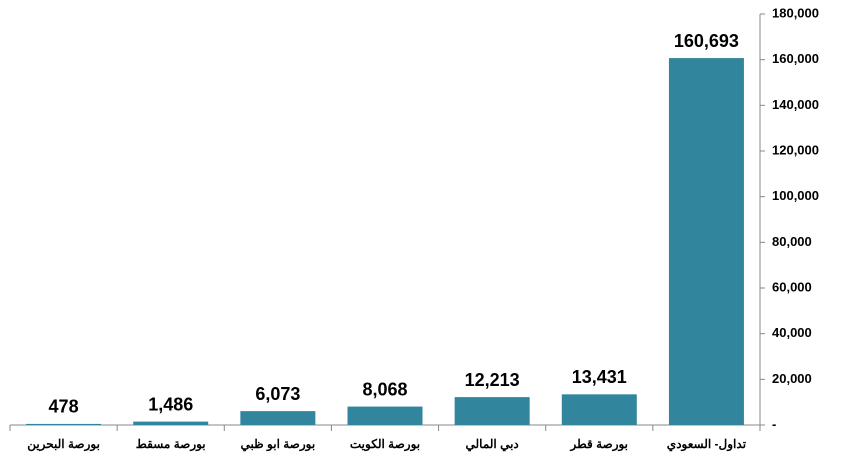  I want to click on y-tick-label: -, so click(774, 423).